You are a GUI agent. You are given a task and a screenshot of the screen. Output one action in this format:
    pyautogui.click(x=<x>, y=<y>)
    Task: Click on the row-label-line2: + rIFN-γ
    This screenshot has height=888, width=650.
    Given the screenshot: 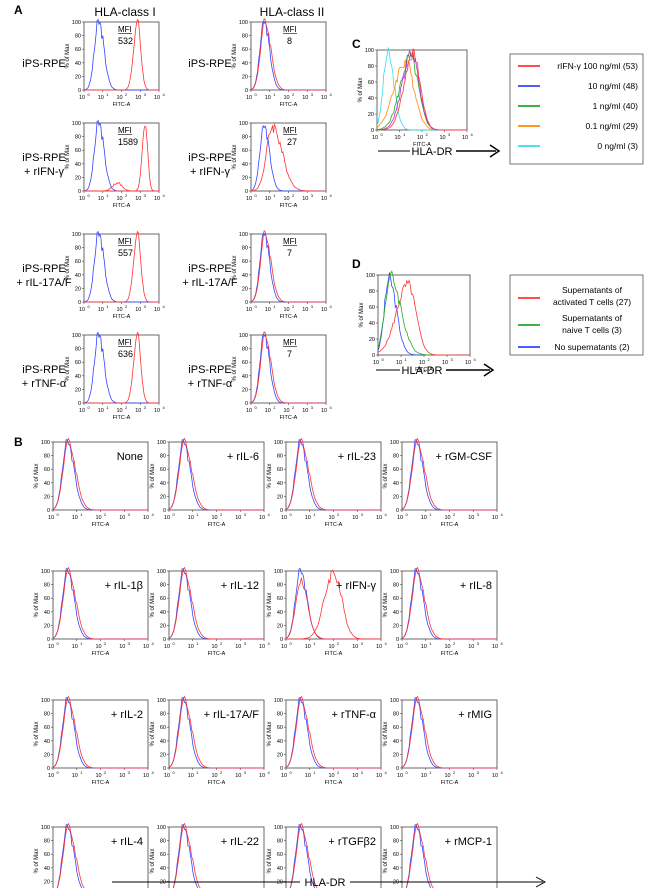 What is the action you would take?
    pyautogui.click(x=210, y=172)
    